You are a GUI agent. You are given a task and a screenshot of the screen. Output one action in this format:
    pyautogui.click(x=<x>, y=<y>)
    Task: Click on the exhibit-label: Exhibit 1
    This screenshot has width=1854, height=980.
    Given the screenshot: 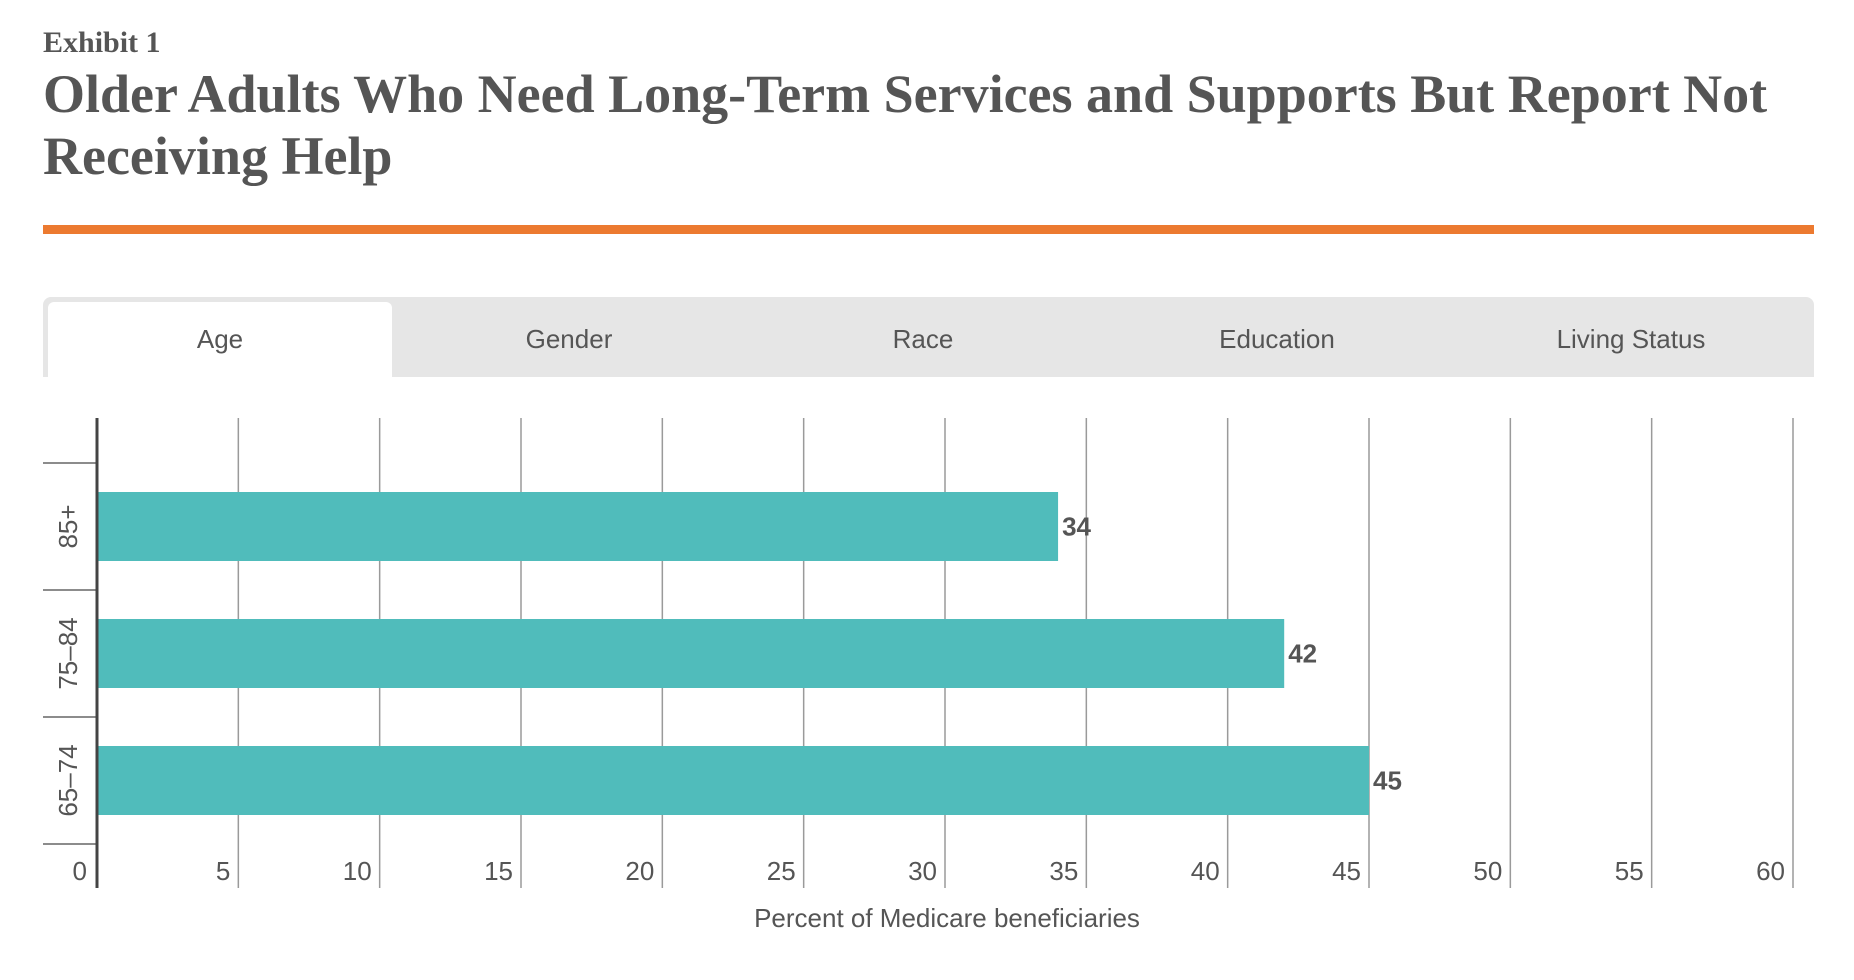 What is the action you would take?
    pyautogui.click(x=102, y=42)
    